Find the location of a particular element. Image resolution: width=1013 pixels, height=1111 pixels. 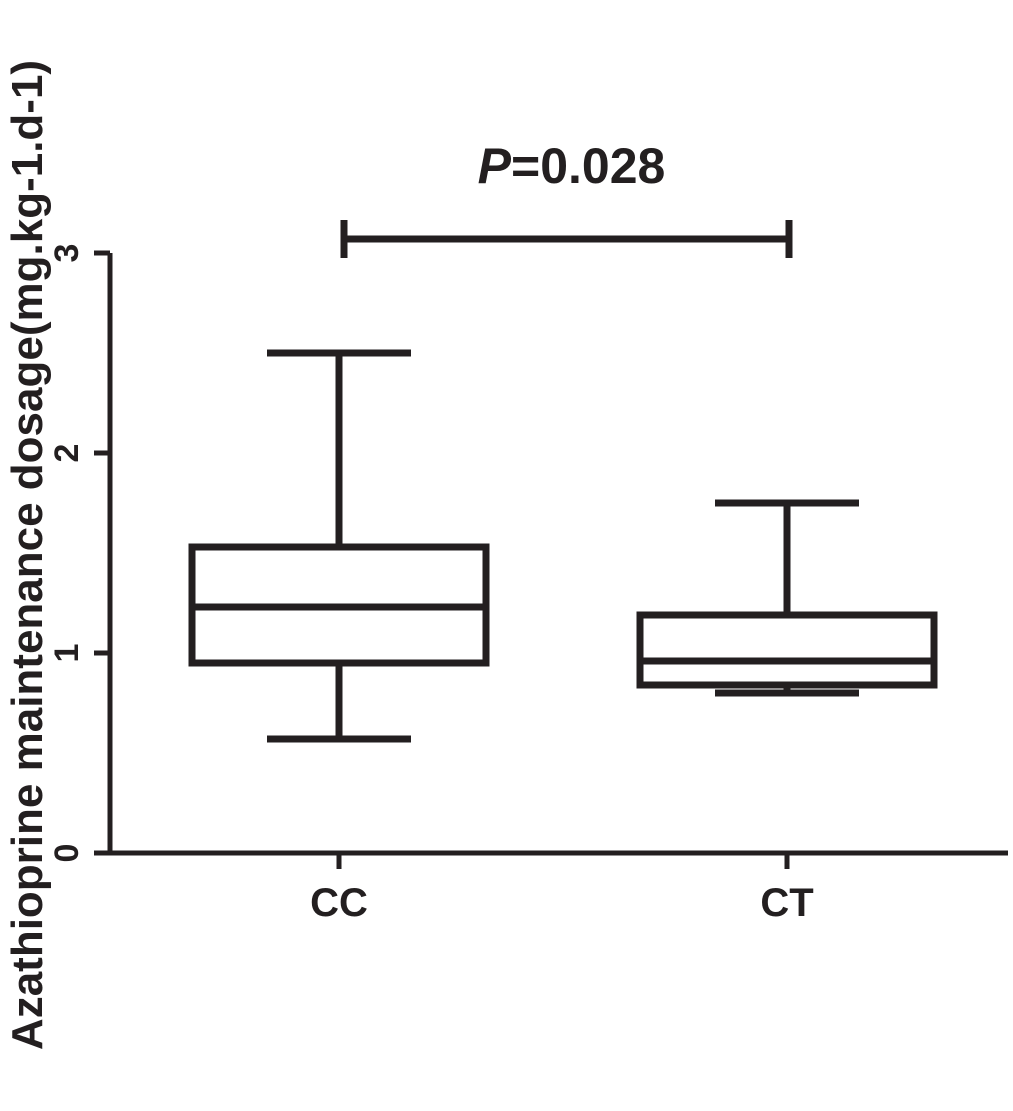

x-ticks: CC CT is located at coordinates (562, 889).